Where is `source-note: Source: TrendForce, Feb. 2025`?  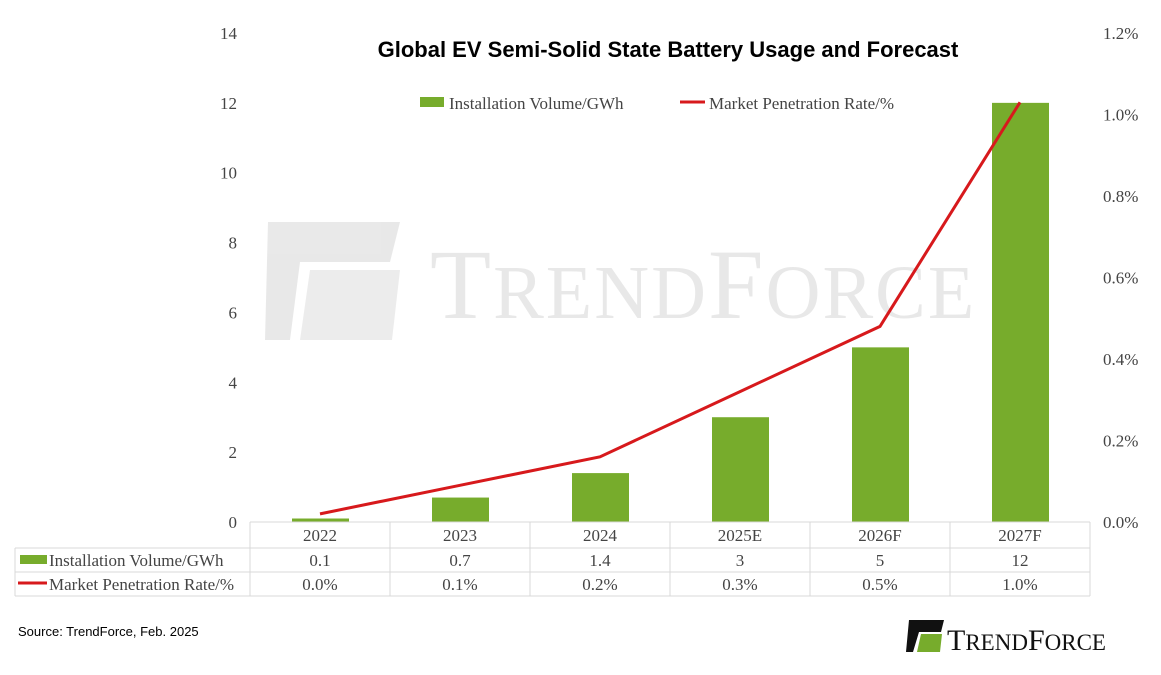
source-note: Source: TrendForce, Feb. 2025 is located at coordinates (108, 631).